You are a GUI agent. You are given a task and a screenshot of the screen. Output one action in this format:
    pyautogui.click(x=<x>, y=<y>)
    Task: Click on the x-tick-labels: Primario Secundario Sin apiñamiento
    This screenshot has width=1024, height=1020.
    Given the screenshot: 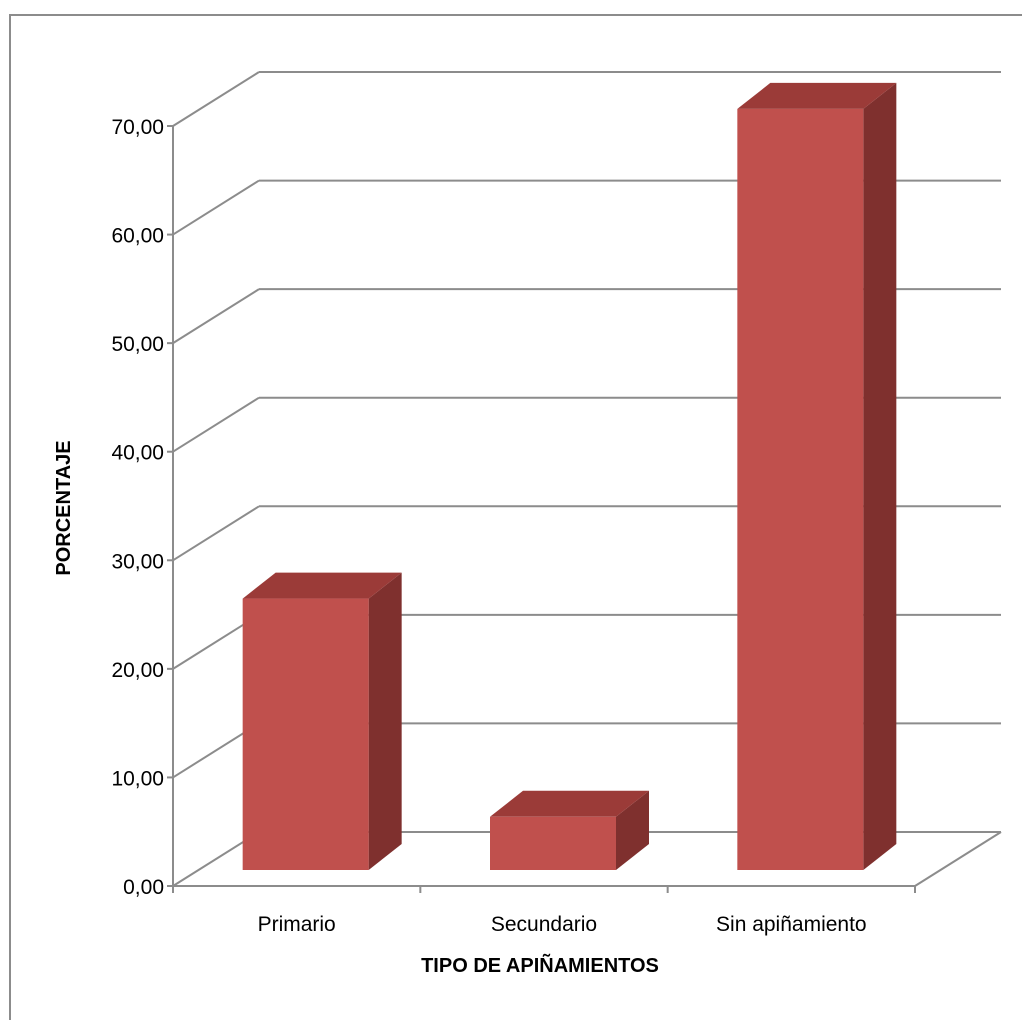 What is the action you would take?
    pyautogui.click(x=562, y=924)
    